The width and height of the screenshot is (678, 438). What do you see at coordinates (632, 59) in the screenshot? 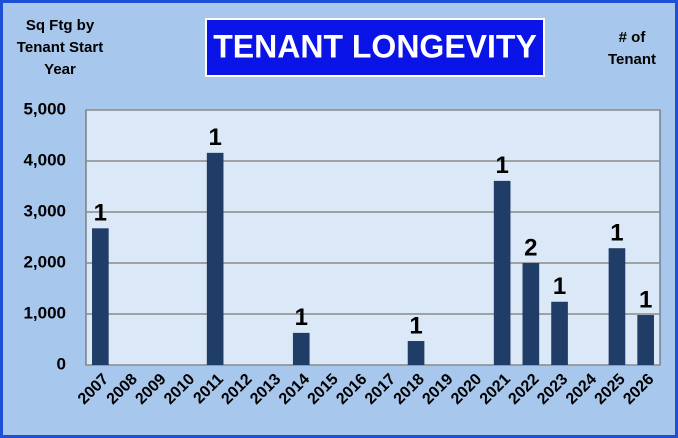
I see `data-label-title: Tenant` at bounding box center [632, 59].